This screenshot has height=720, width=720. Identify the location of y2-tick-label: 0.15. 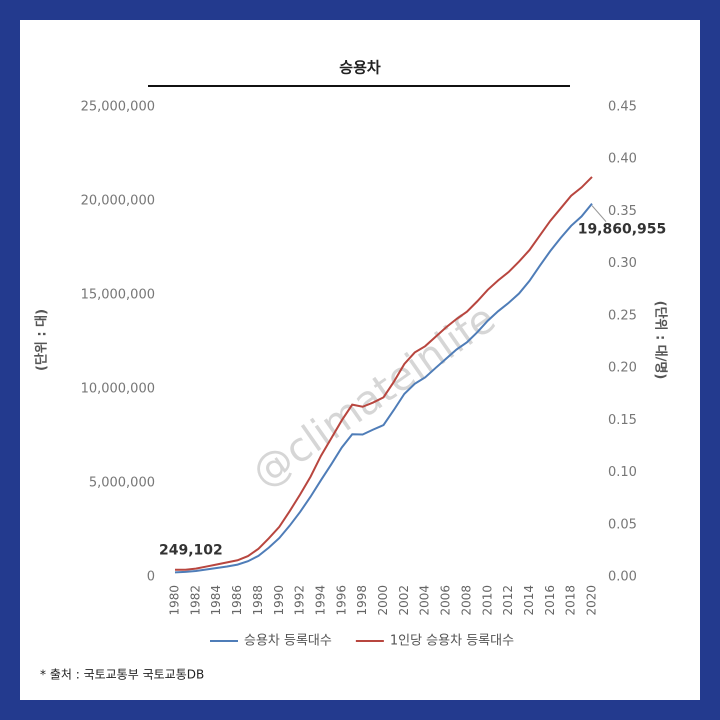
(622, 420).